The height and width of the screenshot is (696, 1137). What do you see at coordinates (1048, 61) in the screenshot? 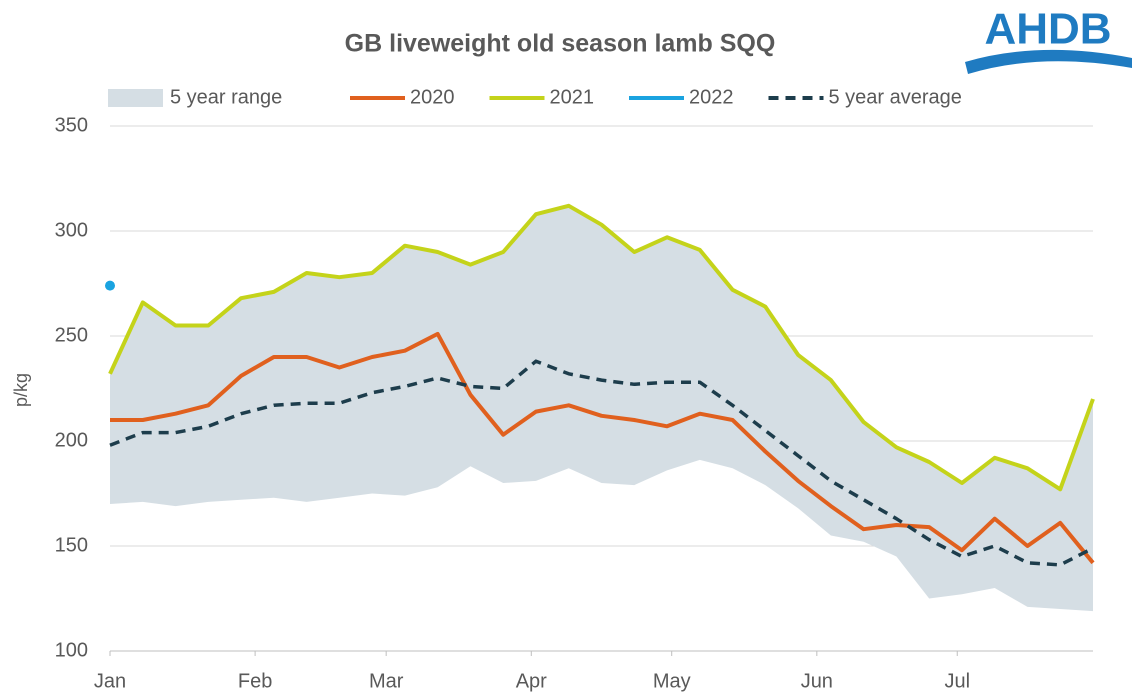
I see `logo-swoosh` at bounding box center [1048, 61].